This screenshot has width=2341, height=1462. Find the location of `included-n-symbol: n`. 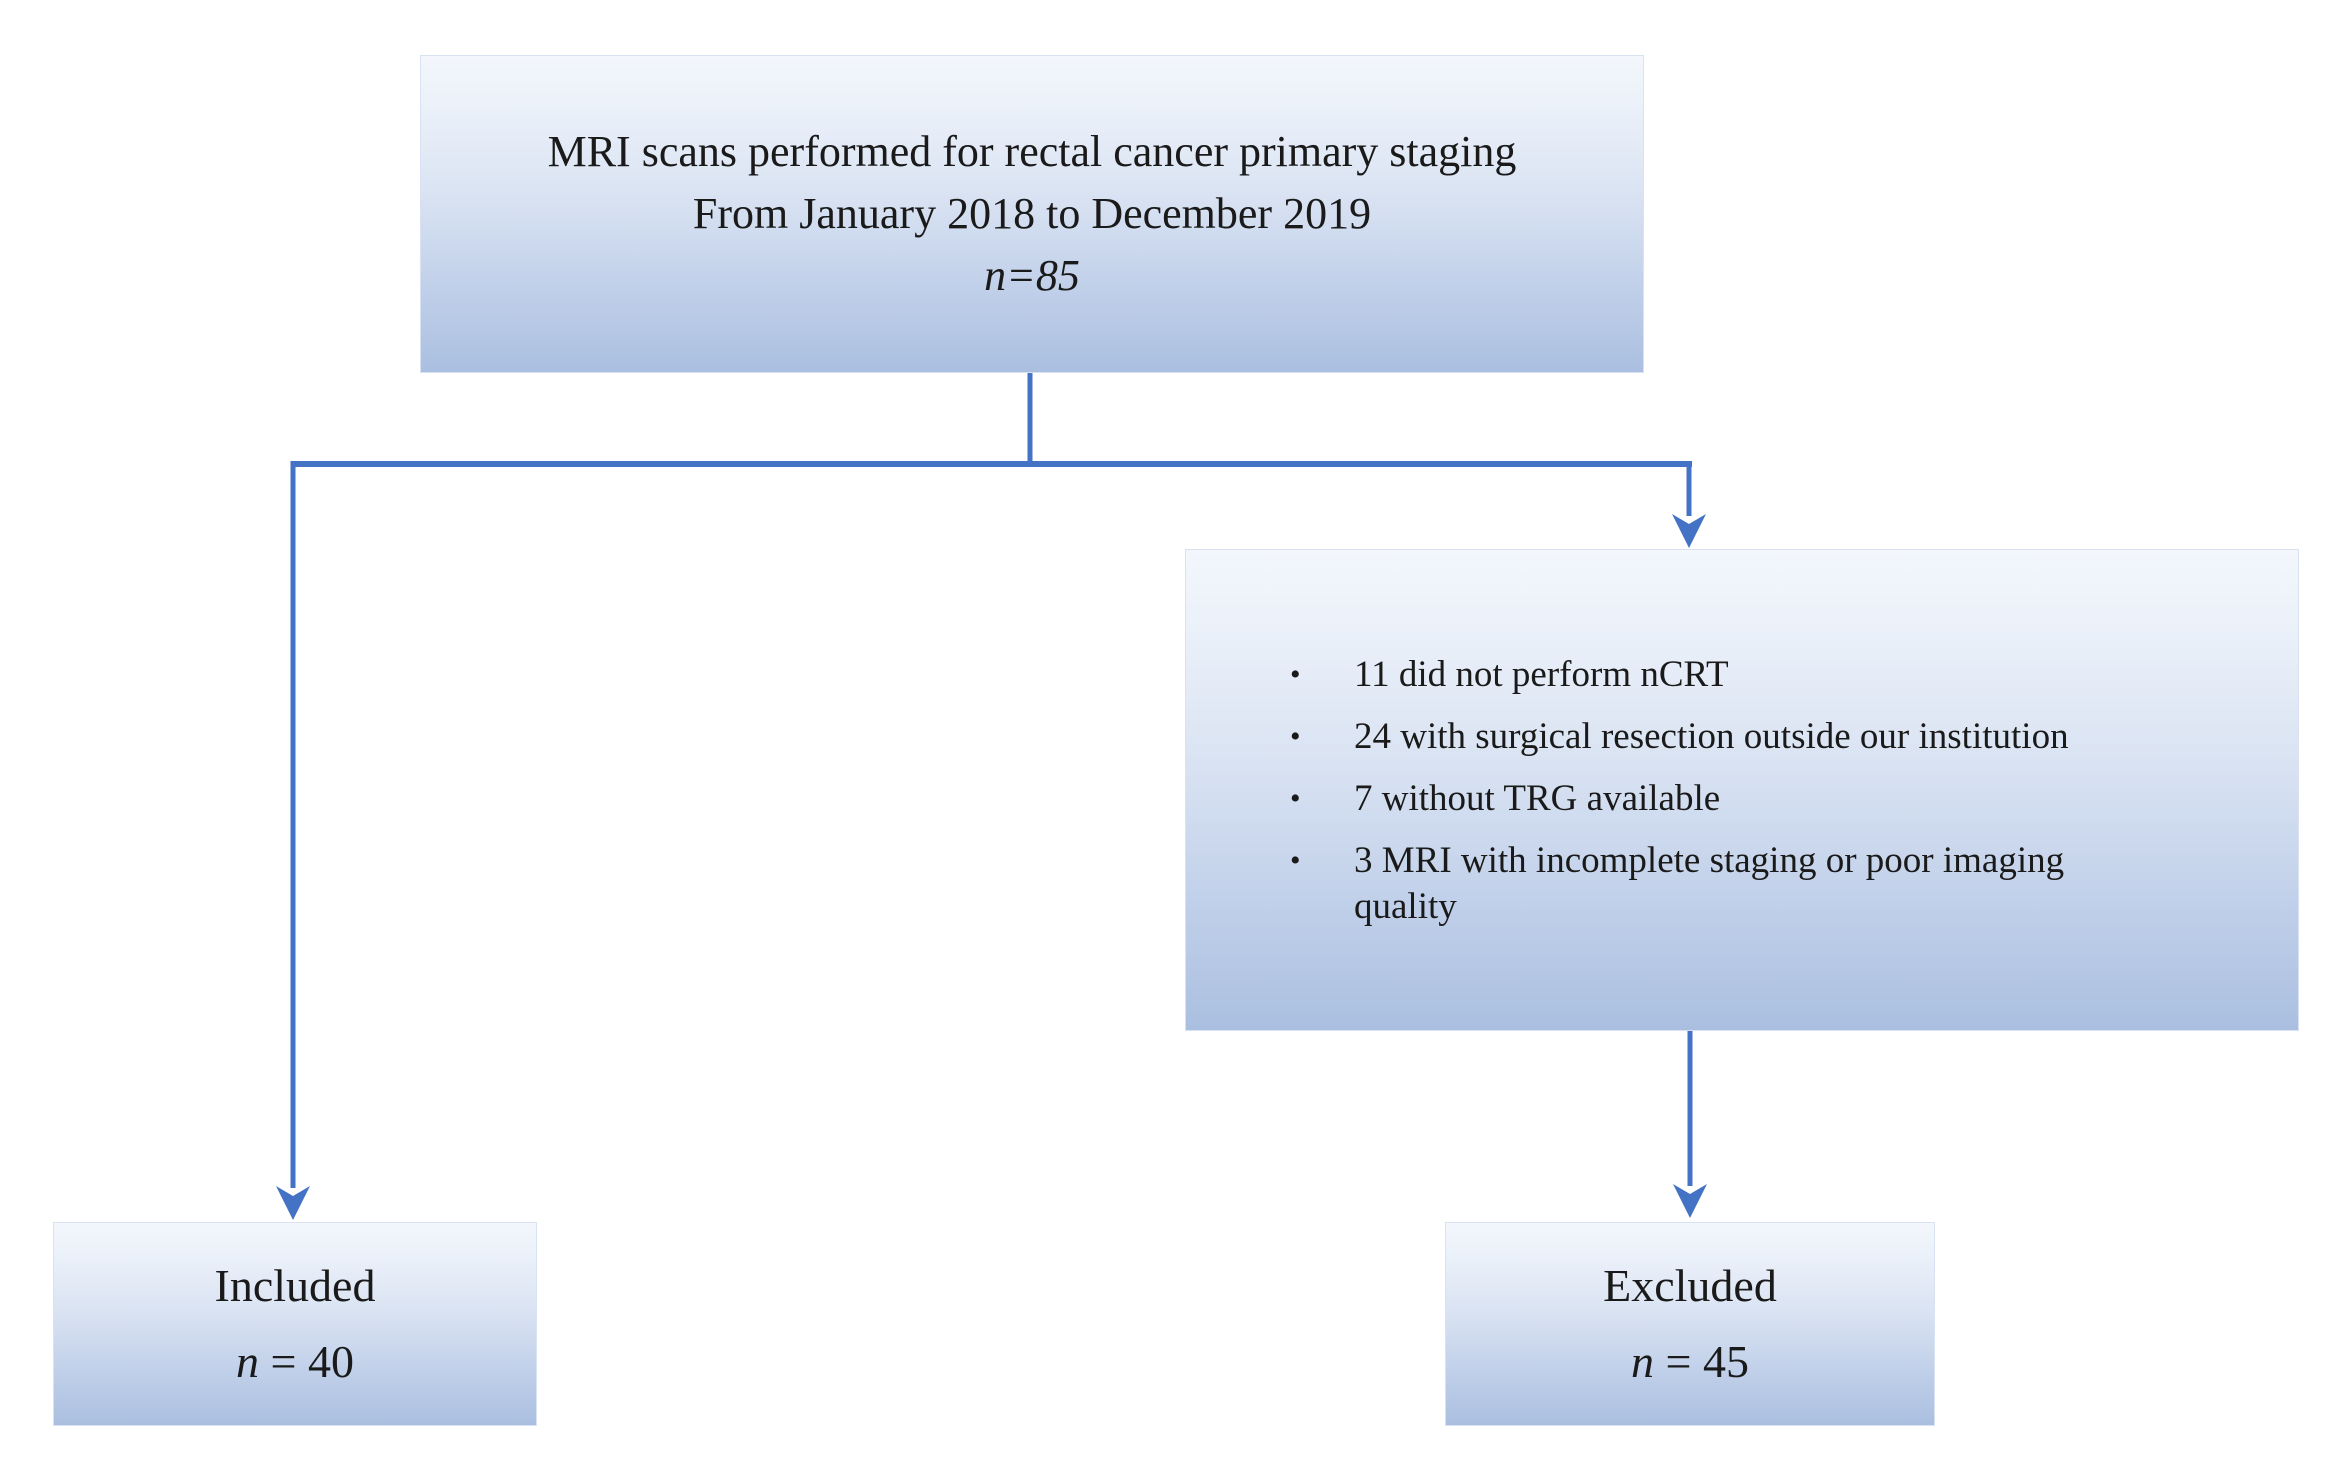

included-n-symbol: n is located at coordinates (248, 1361).